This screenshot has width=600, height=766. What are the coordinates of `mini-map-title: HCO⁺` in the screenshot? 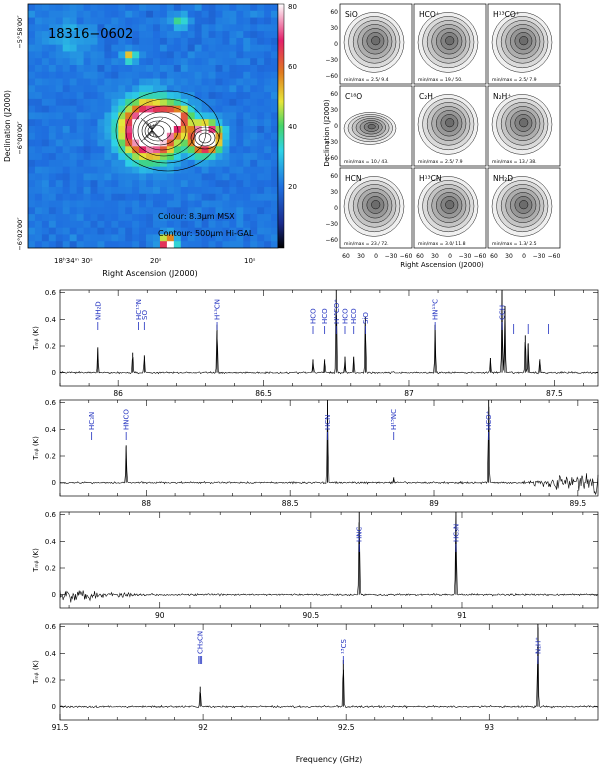 It's located at (429, 14).